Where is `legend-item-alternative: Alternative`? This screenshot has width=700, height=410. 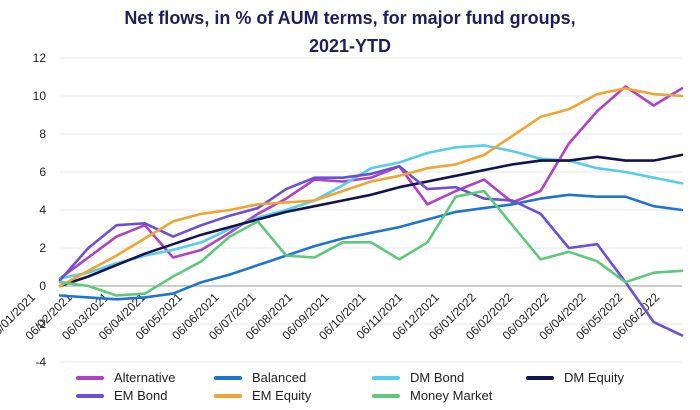 legend-item-alternative: Alternative is located at coordinates (125, 377).